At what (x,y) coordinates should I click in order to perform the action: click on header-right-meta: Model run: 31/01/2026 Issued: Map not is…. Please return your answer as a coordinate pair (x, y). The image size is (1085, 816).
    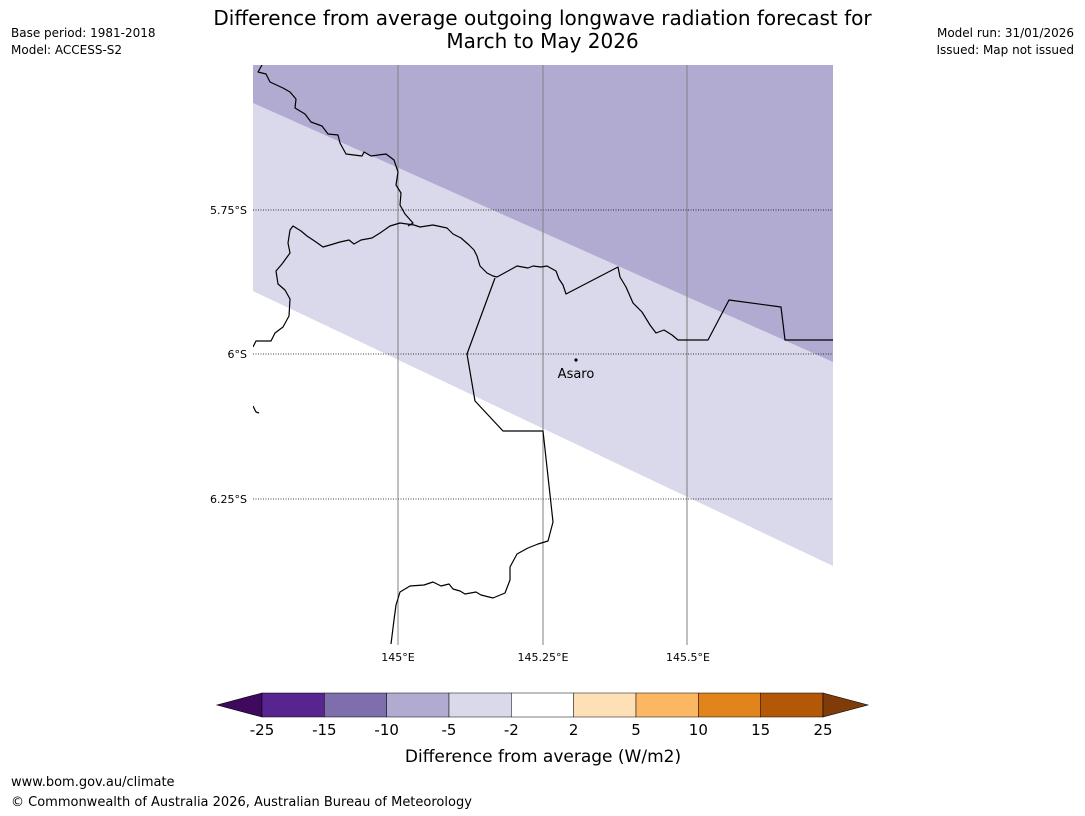
    Looking at the image, I should click on (1005, 42).